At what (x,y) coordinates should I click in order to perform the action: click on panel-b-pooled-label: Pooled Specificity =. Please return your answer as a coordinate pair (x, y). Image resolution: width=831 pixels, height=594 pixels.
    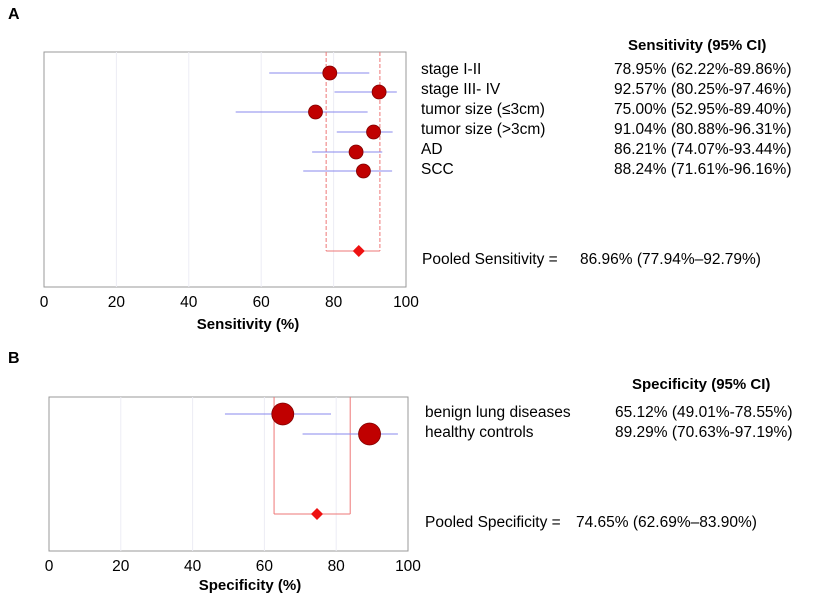
    Looking at the image, I should click on (493, 522).